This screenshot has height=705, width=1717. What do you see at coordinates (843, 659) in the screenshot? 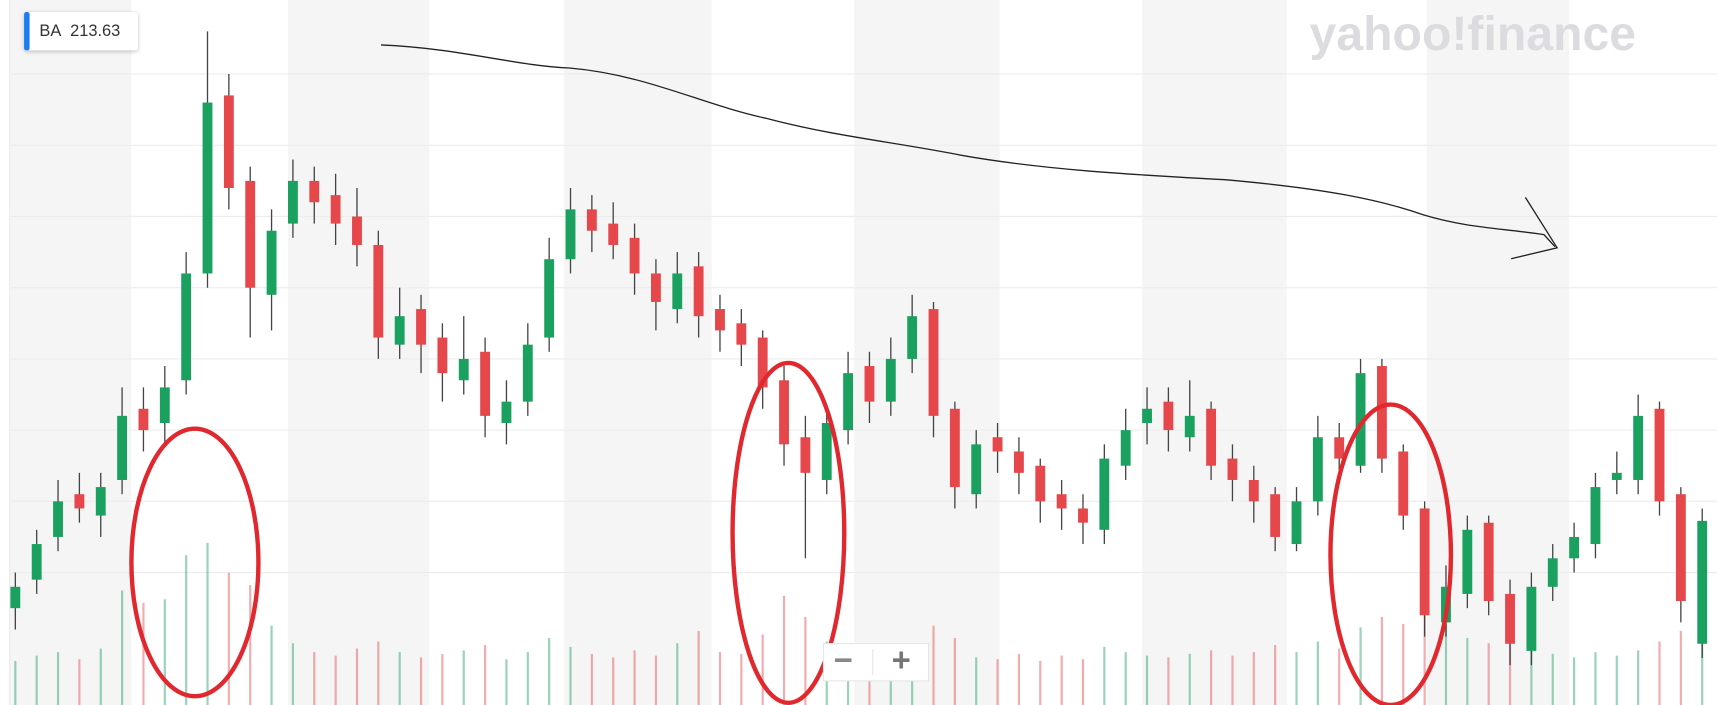
I see `zoom-out-button: −` at bounding box center [843, 659].